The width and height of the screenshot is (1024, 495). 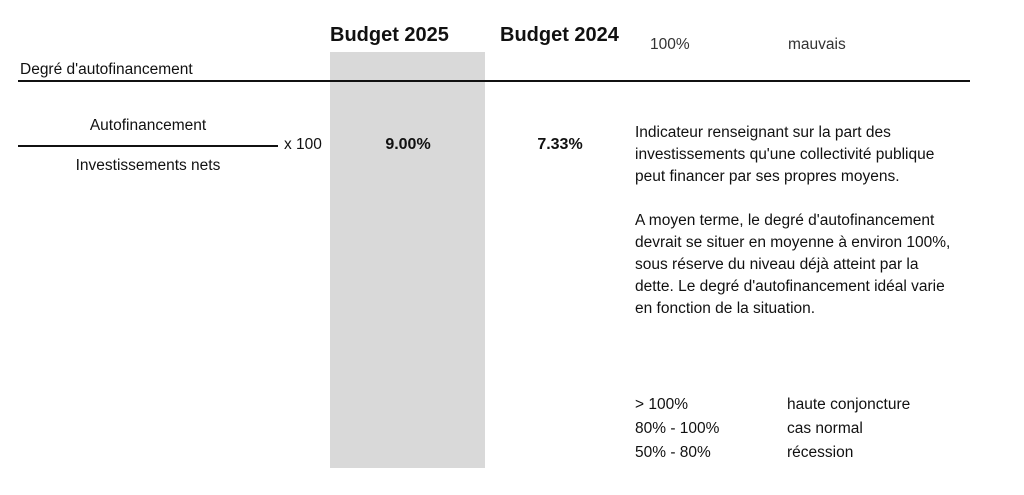 I want to click on clipped-row: 100% mauvais, so click(x=800, y=41).